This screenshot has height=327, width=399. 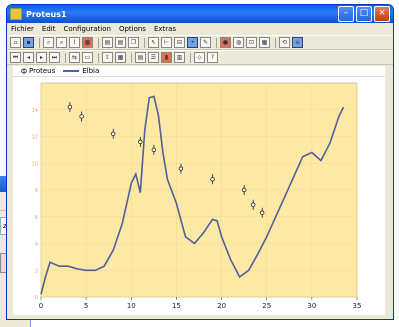 I want to click on first-icon: ⏮, so click(x=15, y=57).